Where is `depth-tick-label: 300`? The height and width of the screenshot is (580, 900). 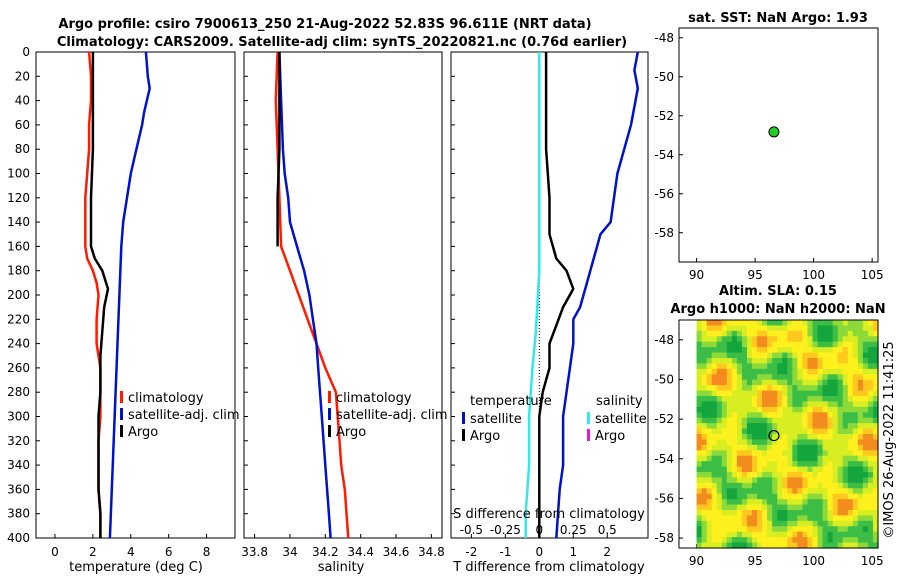
depth-tick-label: 300 is located at coordinates (18, 417).